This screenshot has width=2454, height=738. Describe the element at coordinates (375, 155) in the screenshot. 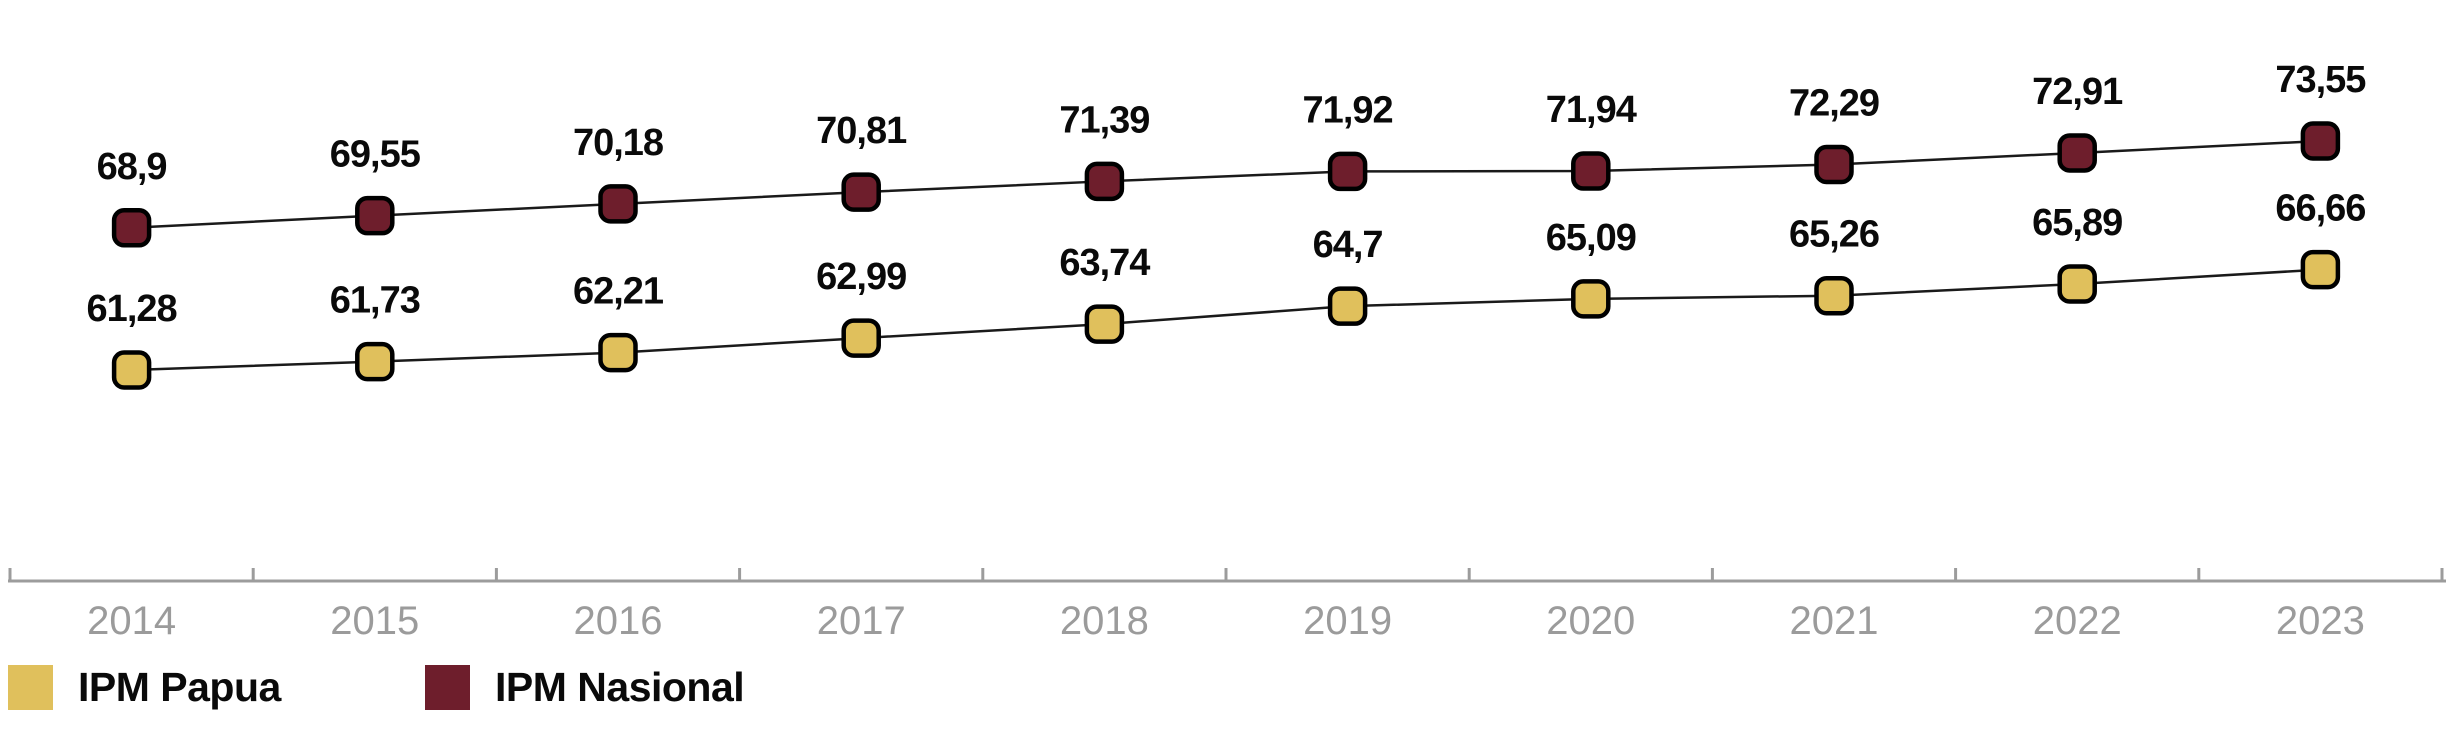

I see `data-label-ipm-nasional-2015: 69,55` at that location.